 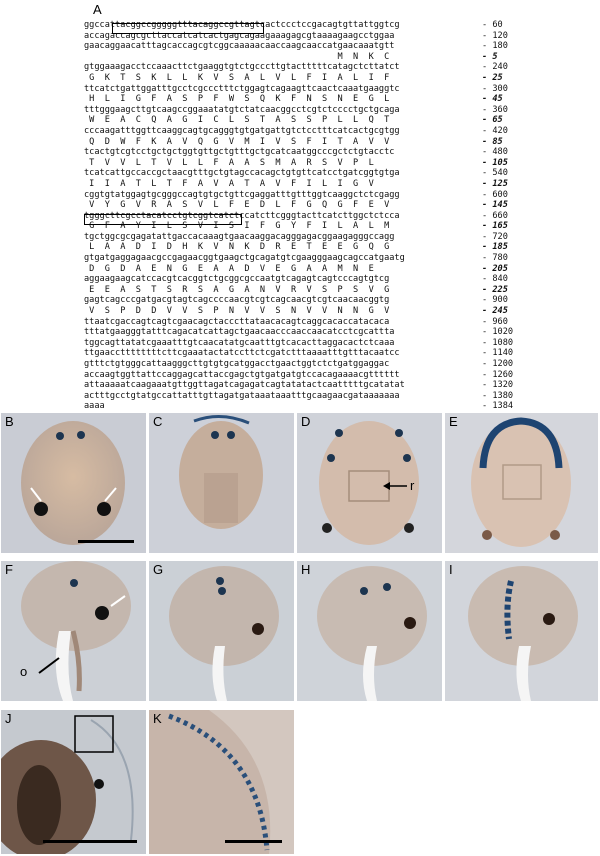 I want to click on sequence-position-number: - 1080, so click(x=498, y=342).